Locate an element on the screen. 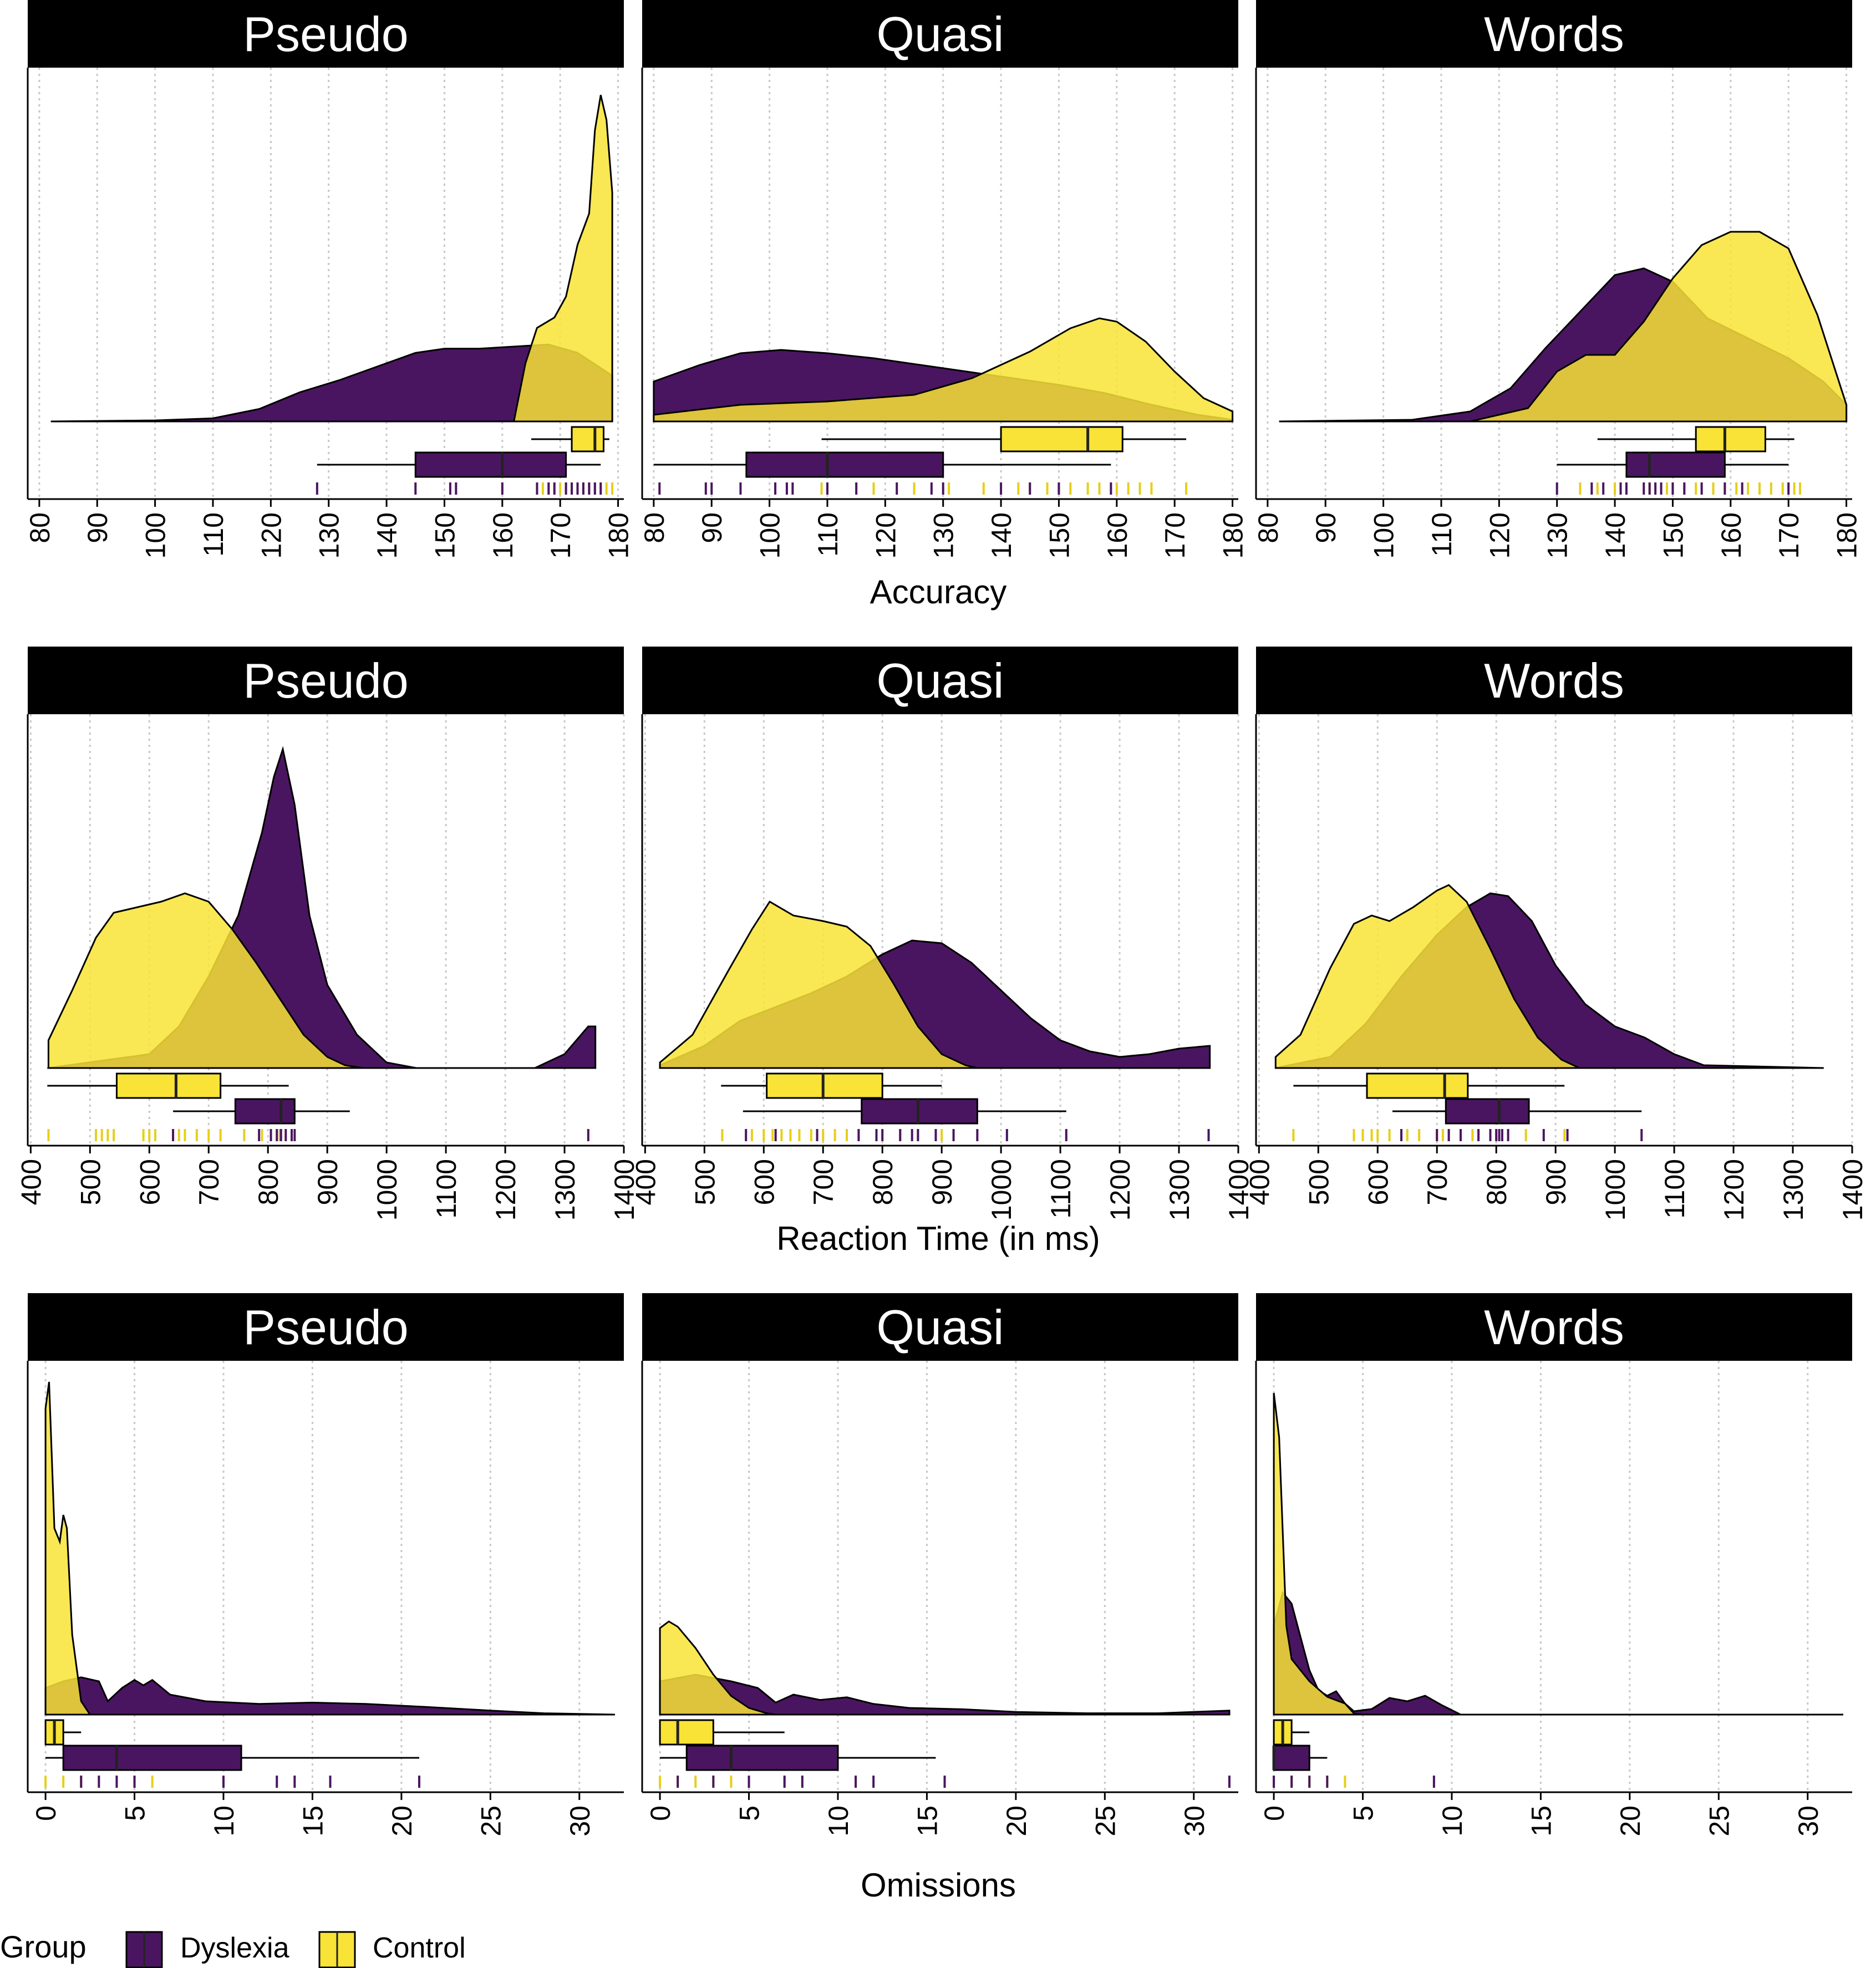  x-tick-label: 100 is located at coordinates (770, 535).